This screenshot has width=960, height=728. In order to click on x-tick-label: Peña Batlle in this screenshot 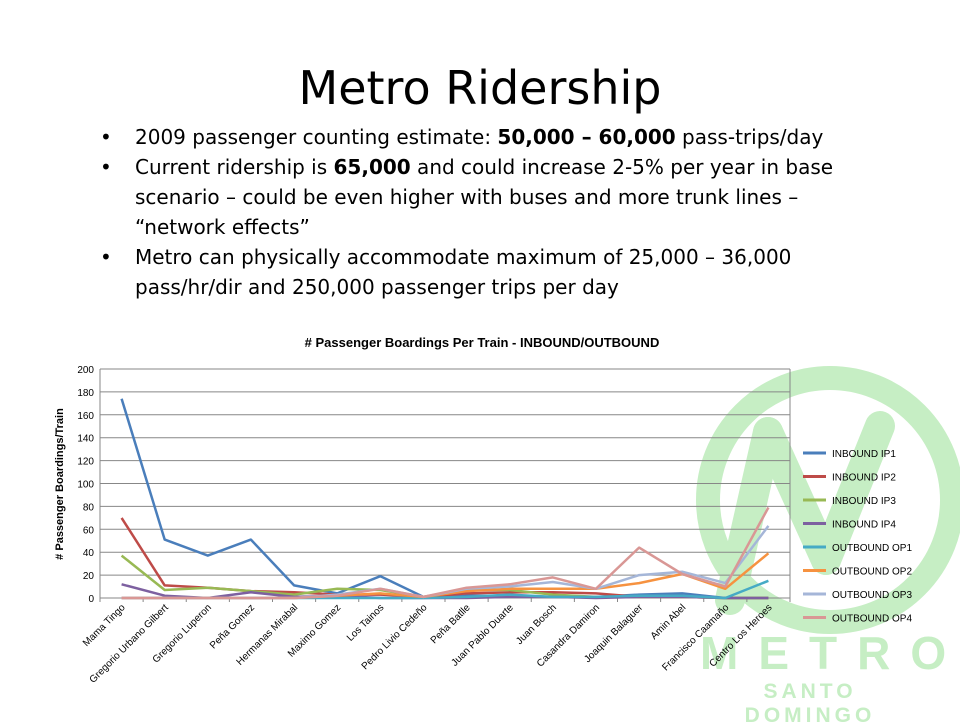, I will do `click(451, 624)`.